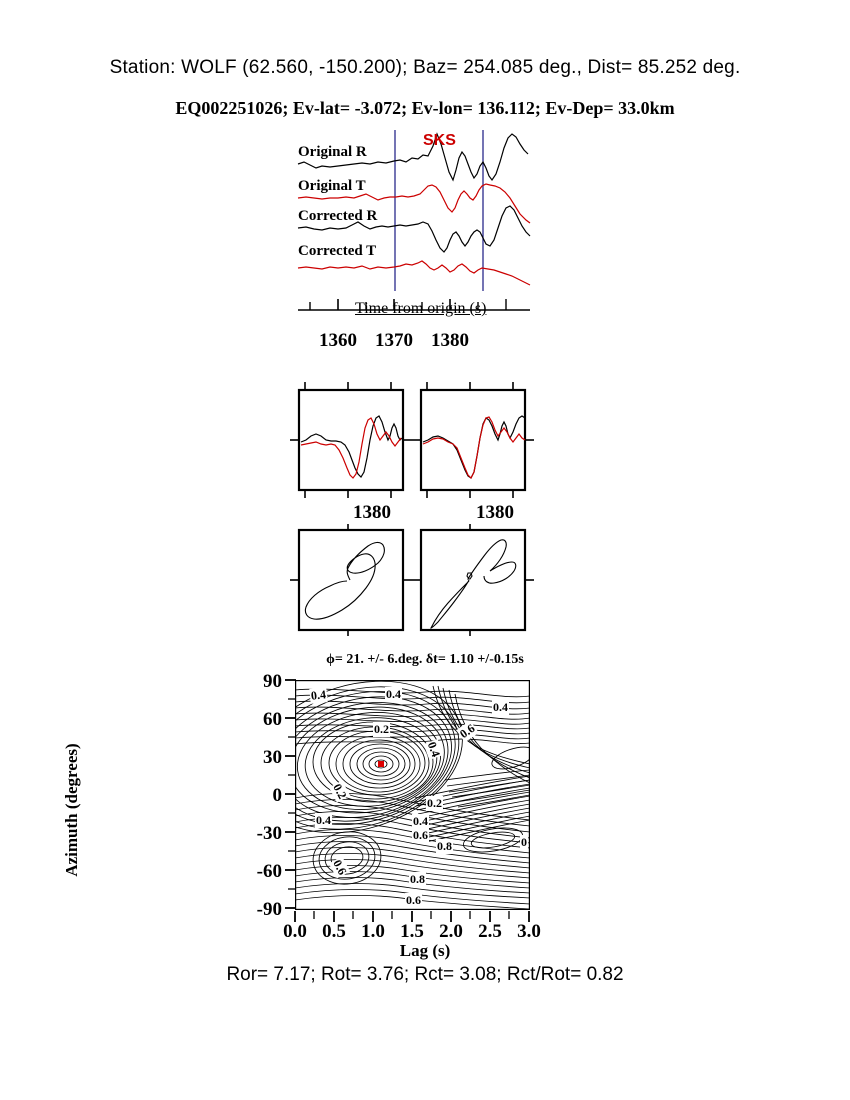 This screenshot has width=850, height=1100. What do you see at coordinates (444, 846) in the screenshot?
I see `contour-label-11: 0.8` at bounding box center [444, 846].